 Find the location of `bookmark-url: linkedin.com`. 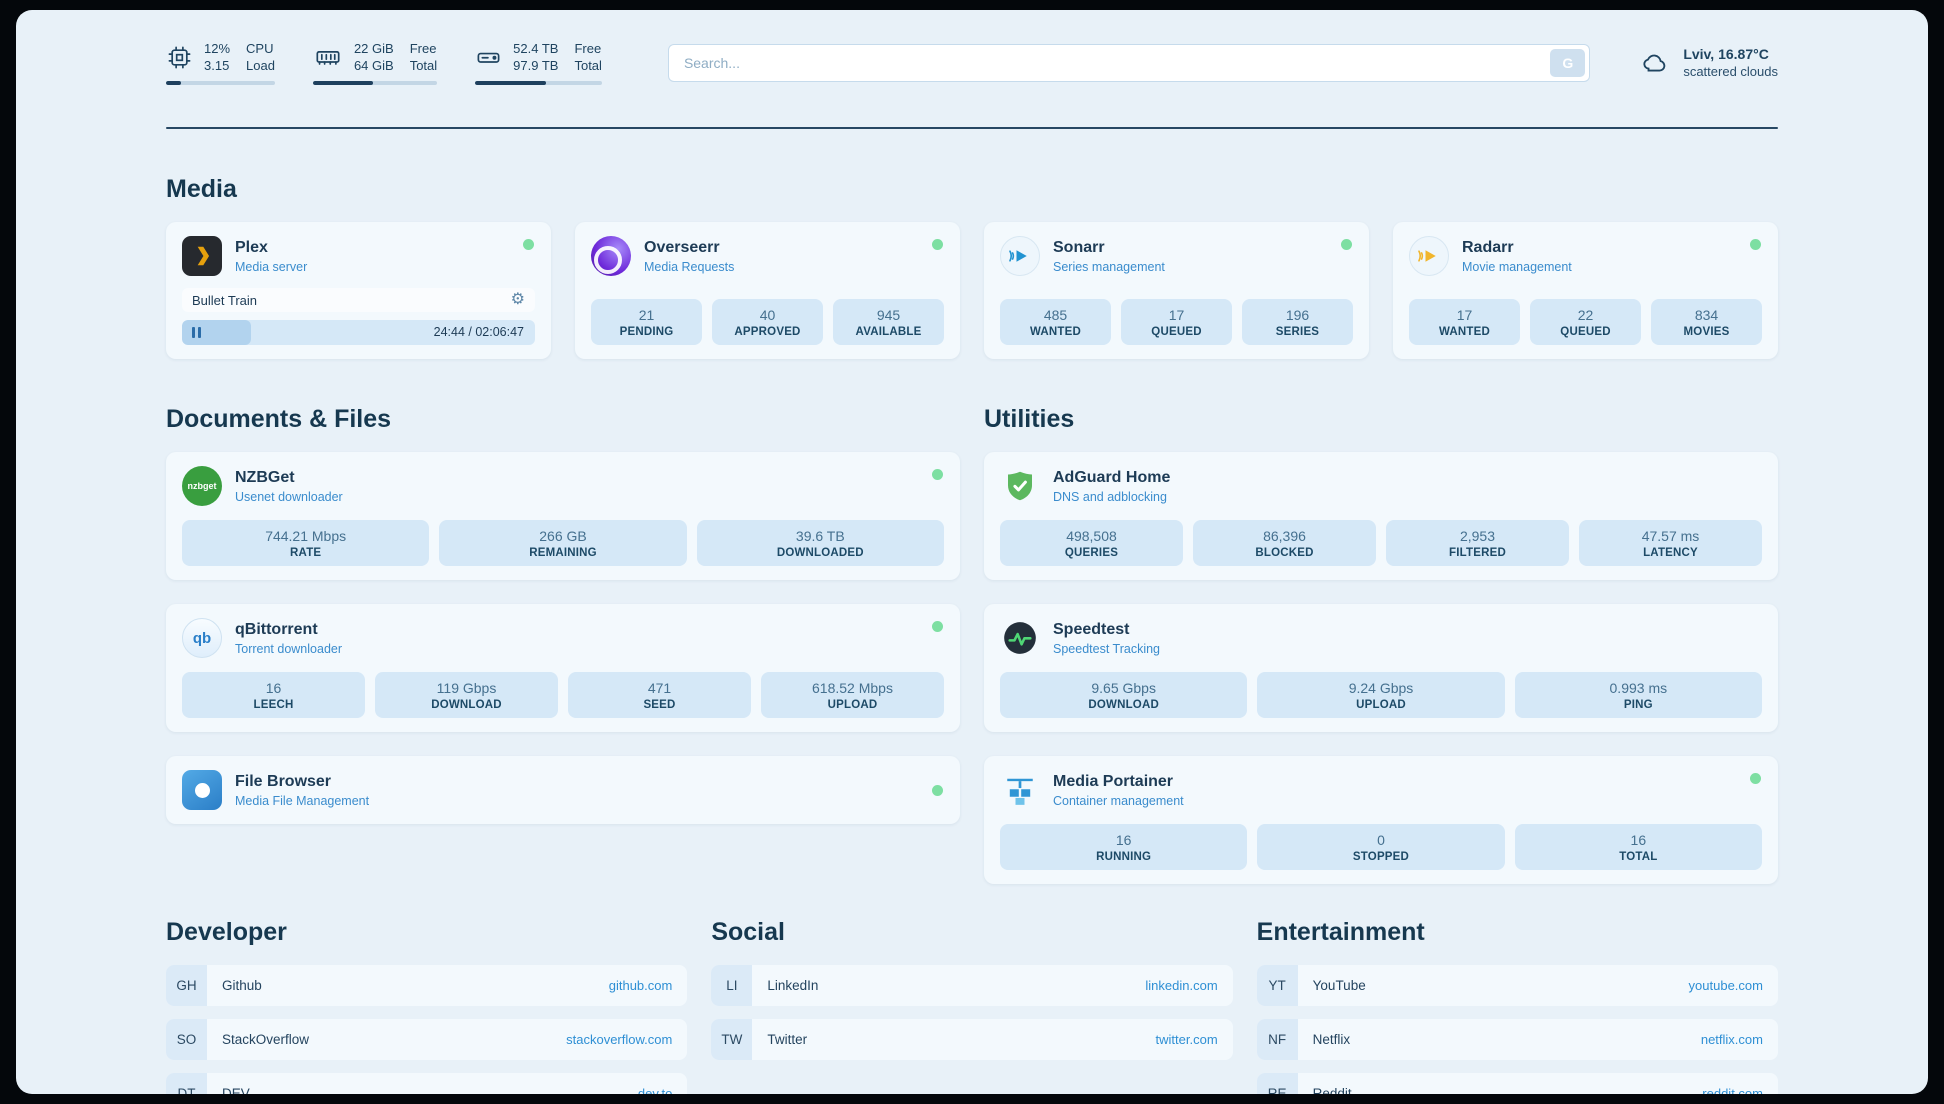

bookmark-url: linkedin.com is located at coordinates (1181, 985).